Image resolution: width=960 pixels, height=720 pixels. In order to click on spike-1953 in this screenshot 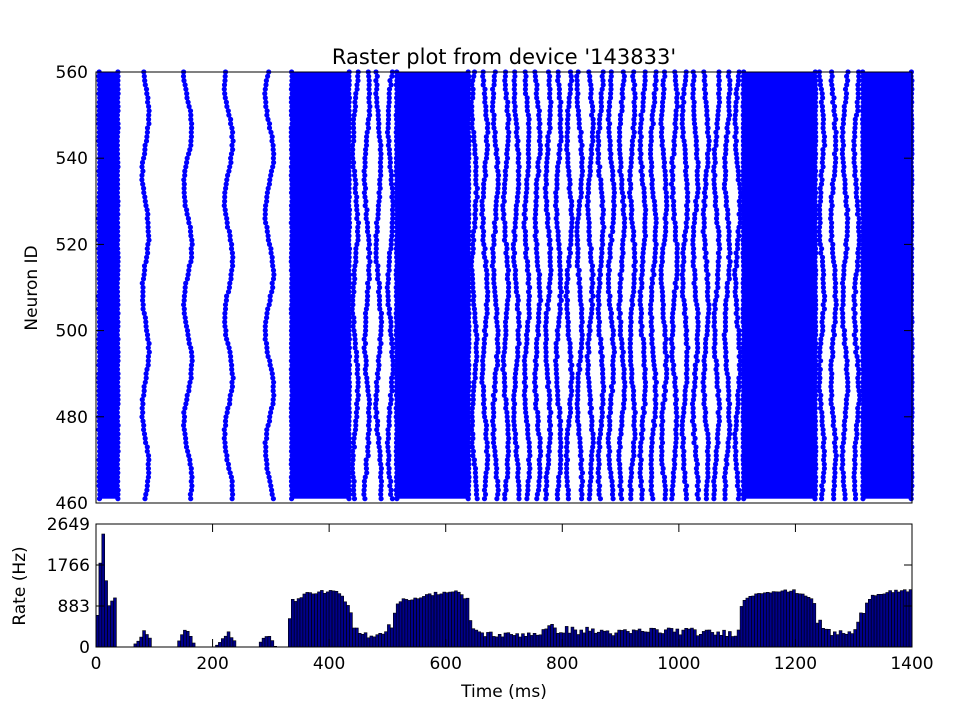, I will do `click(486, 270)`.